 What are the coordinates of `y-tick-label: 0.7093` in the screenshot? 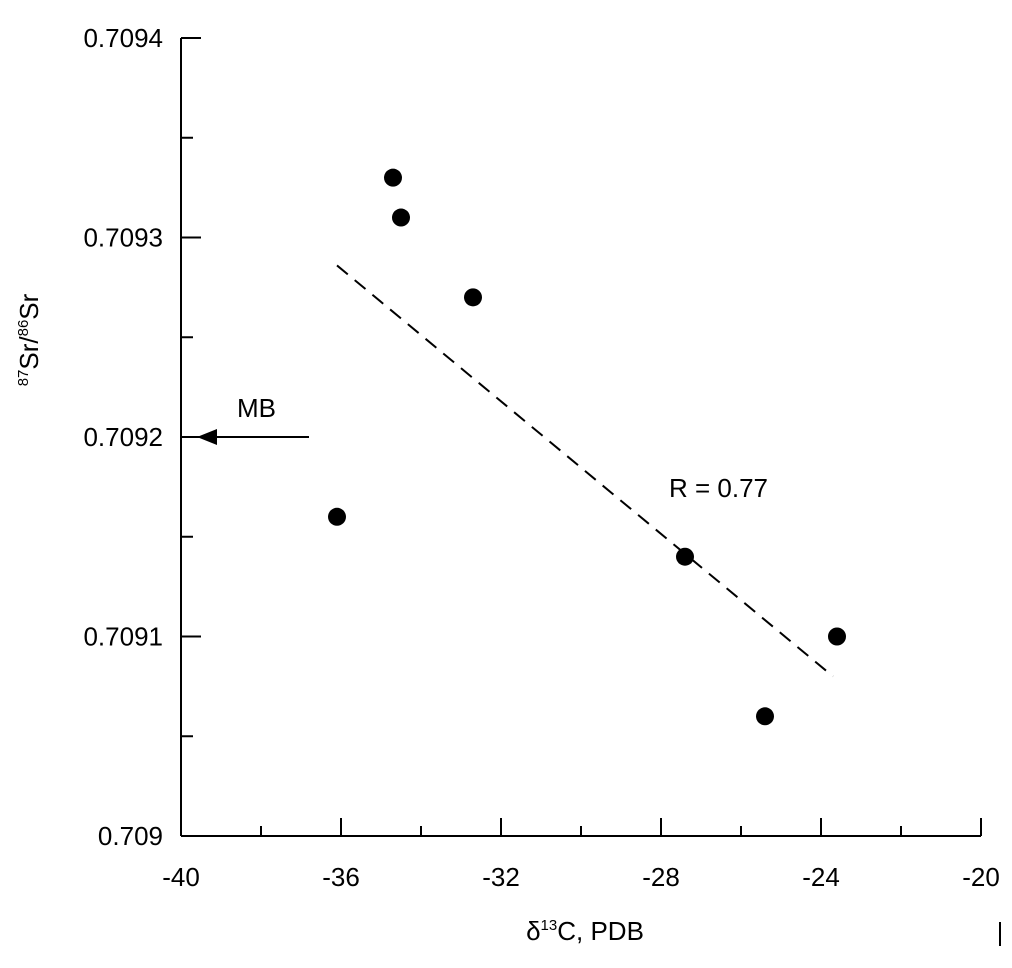 It's located at (123, 238).